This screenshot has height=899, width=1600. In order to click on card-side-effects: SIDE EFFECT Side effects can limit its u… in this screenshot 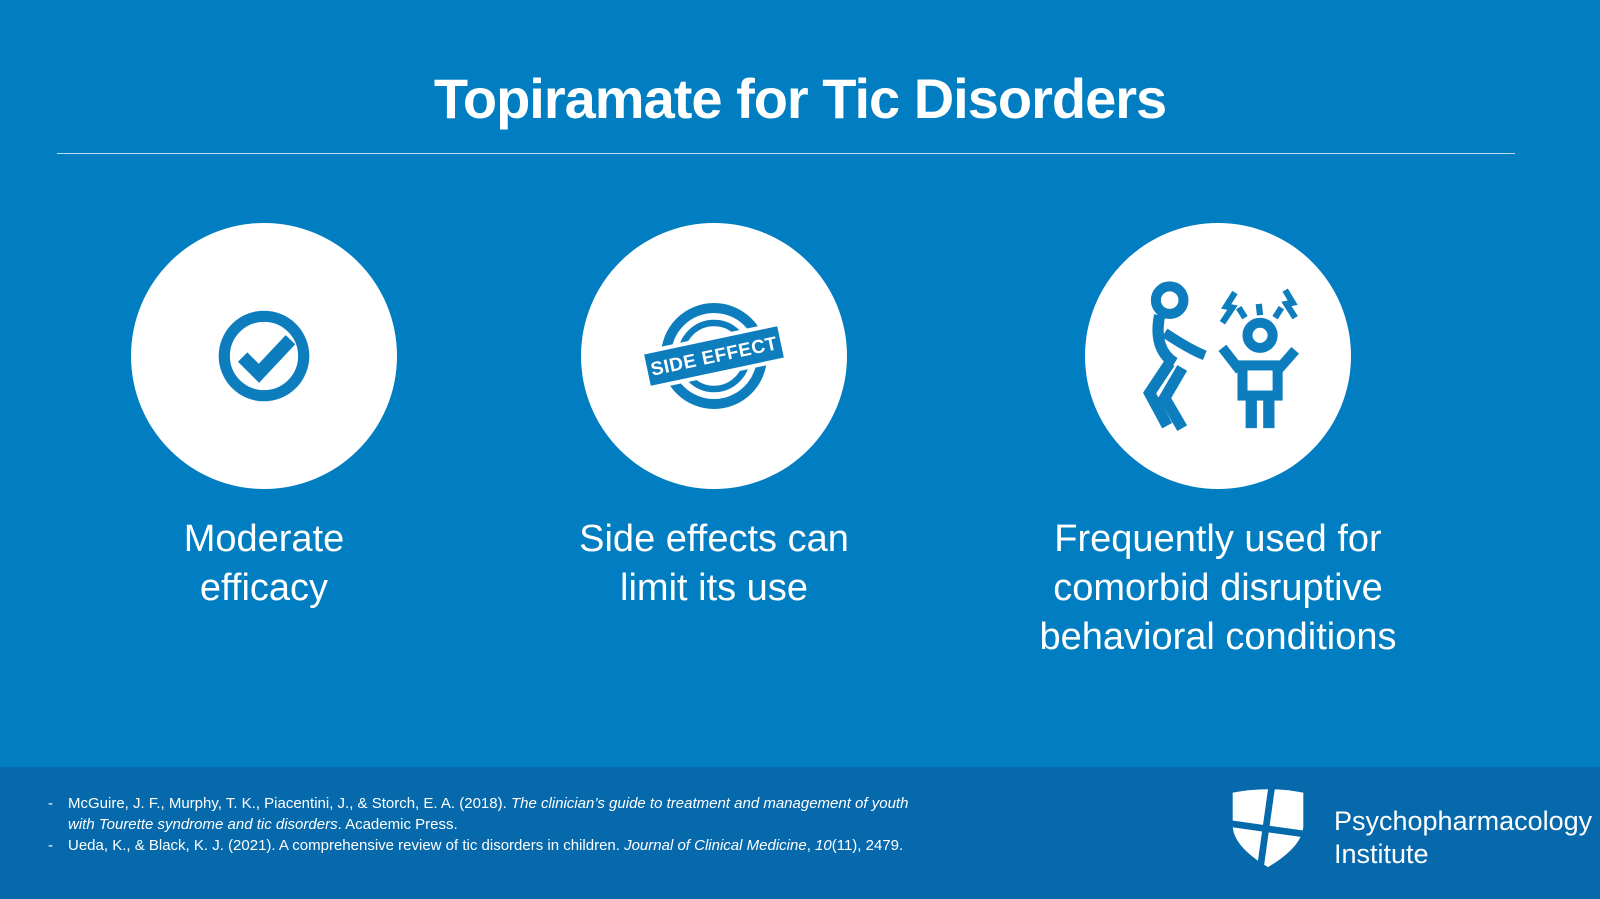, I will do `click(714, 418)`.